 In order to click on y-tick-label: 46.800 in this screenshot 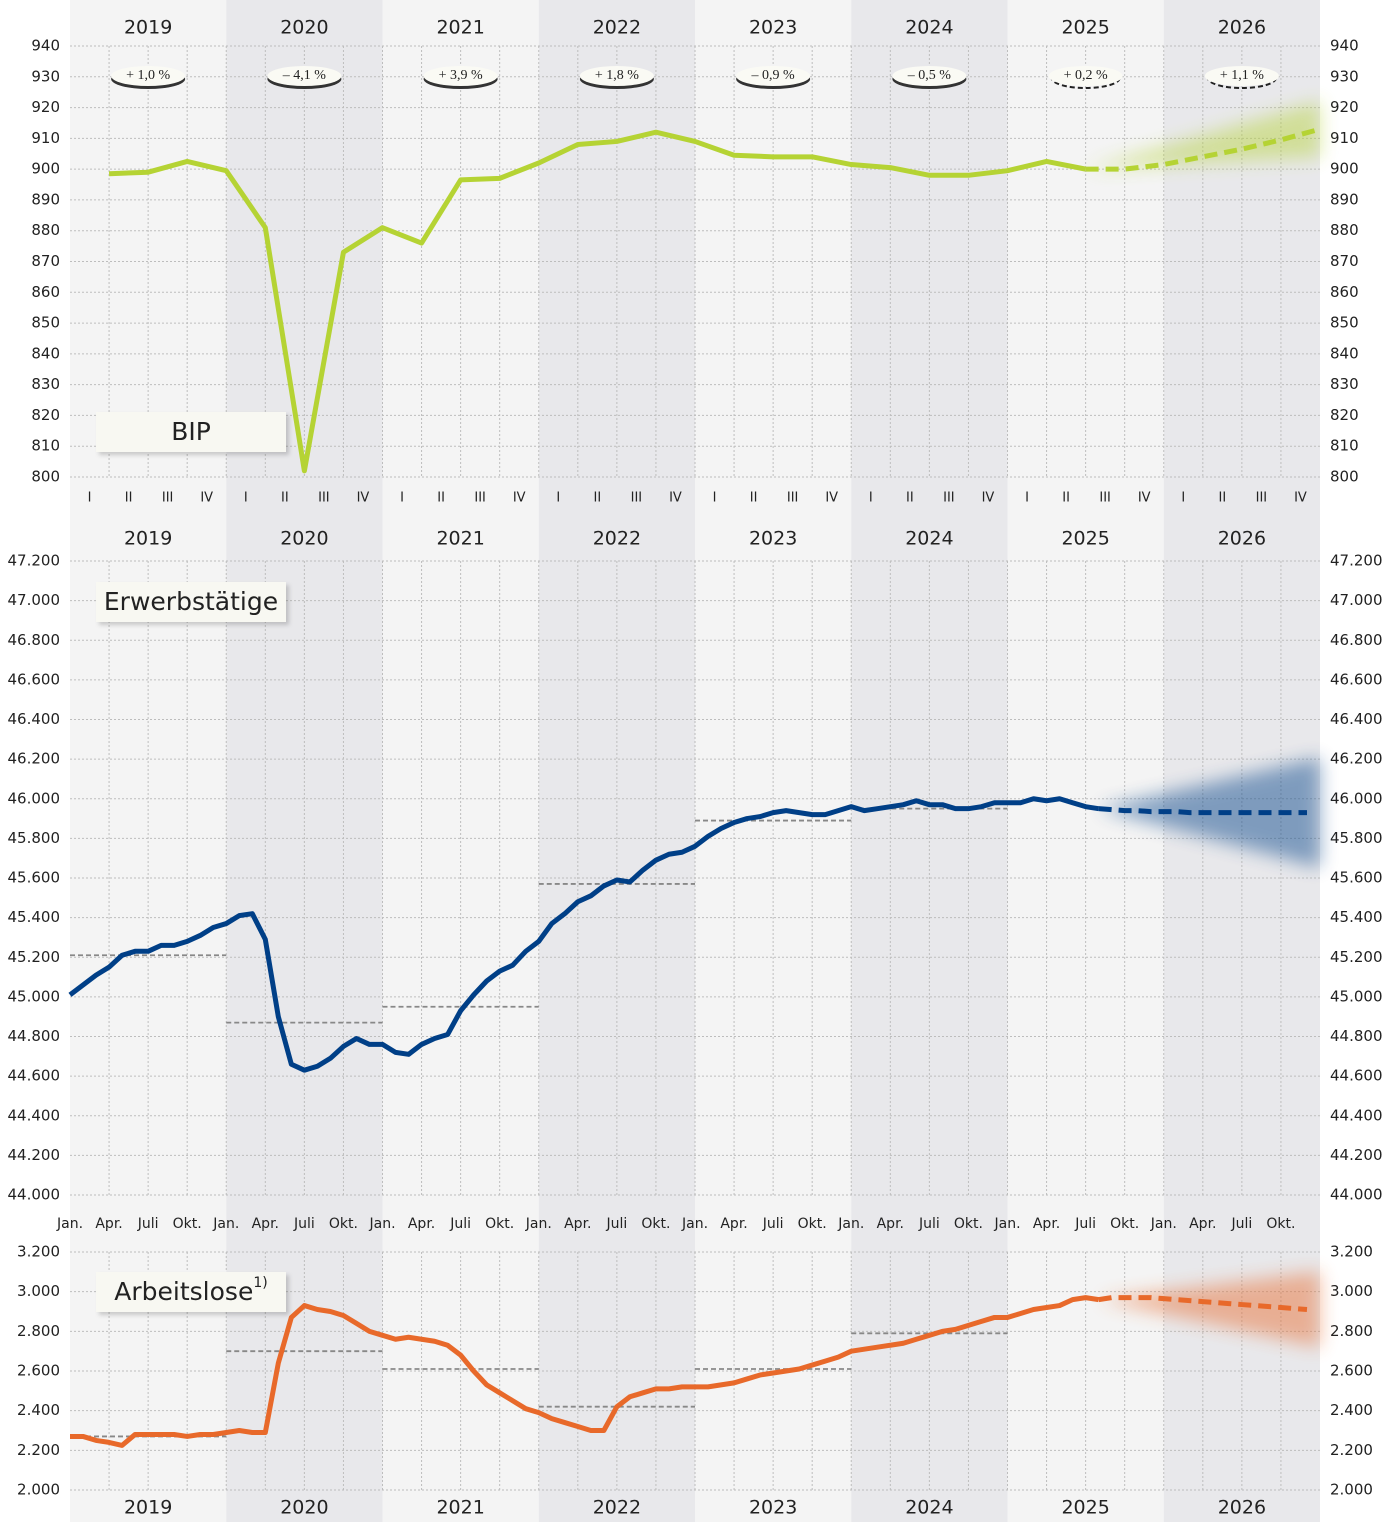, I will do `click(34, 640)`.